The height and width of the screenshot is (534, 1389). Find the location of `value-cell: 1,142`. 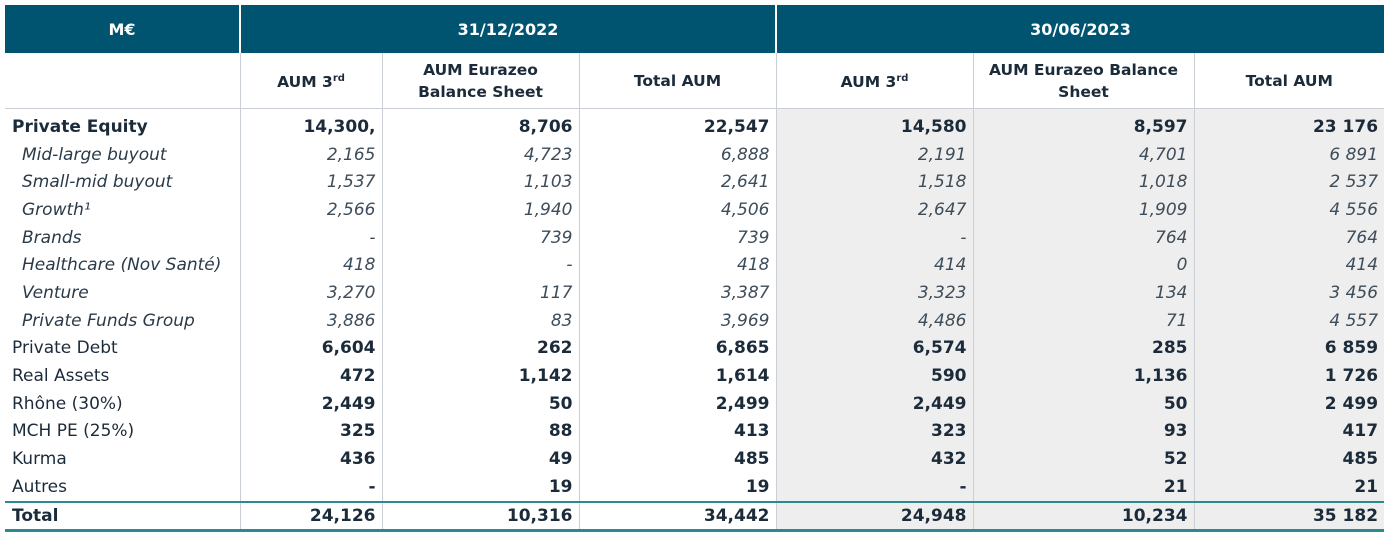

value-cell: 1,142 is located at coordinates (481, 376).